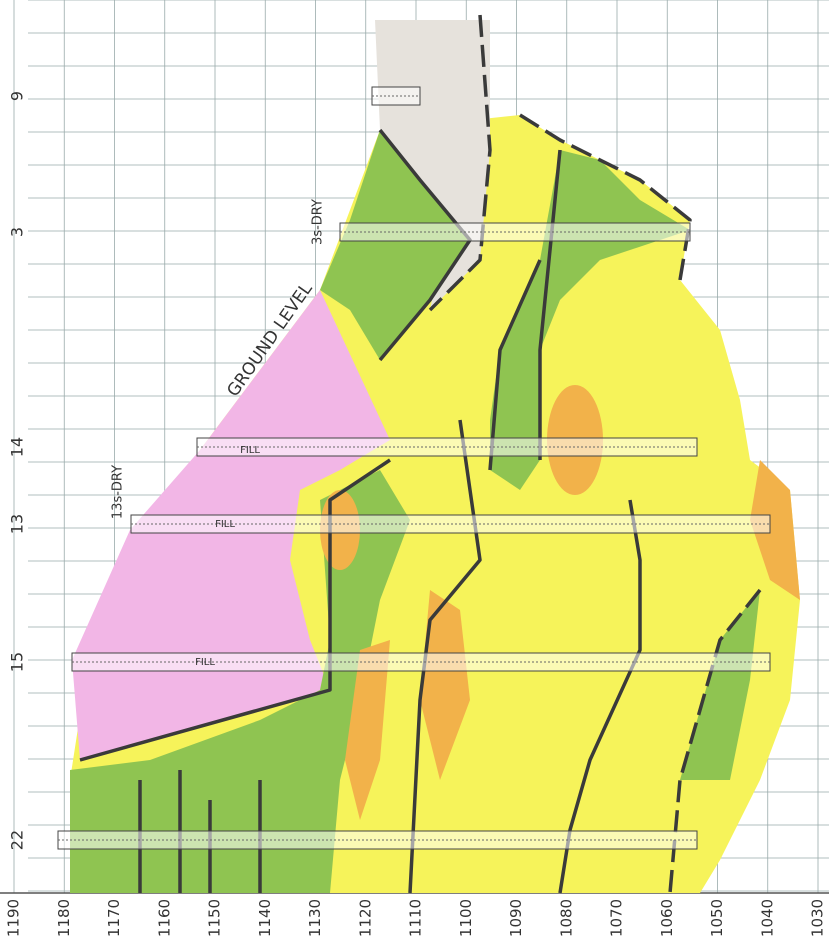 This screenshot has width=829, height=942. I want to click on green-upper, so click(395, 245).